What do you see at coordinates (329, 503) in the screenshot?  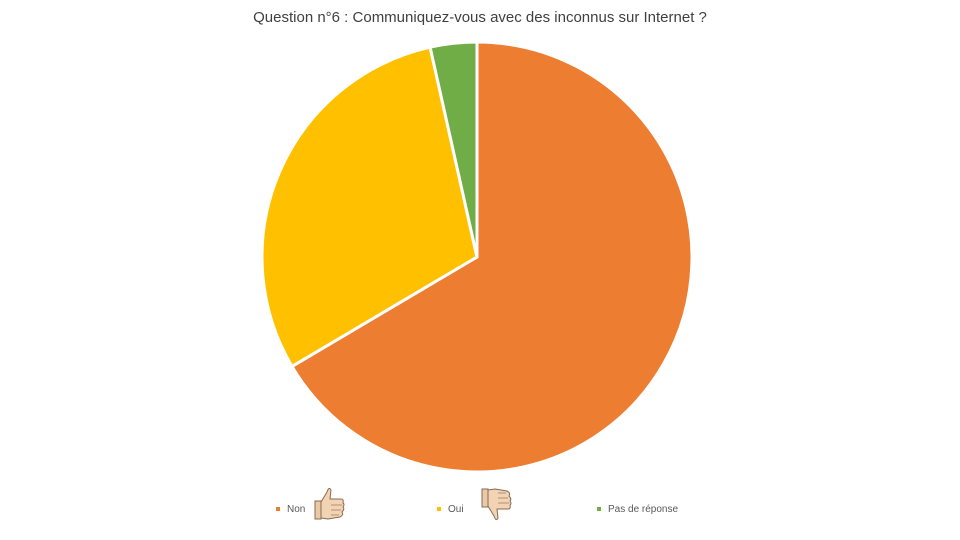 I see `thumbs-up-icon` at bounding box center [329, 503].